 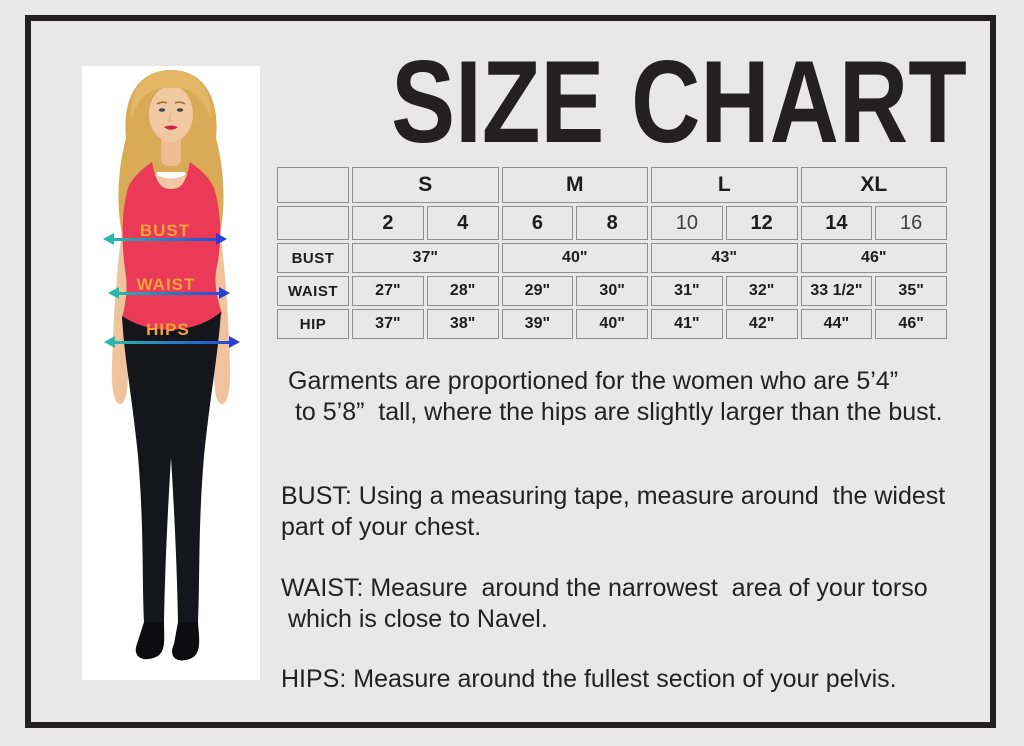 What do you see at coordinates (166, 284) in the screenshot?
I see `waist-measure-label: WAIST` at bounding box center [166, 284].